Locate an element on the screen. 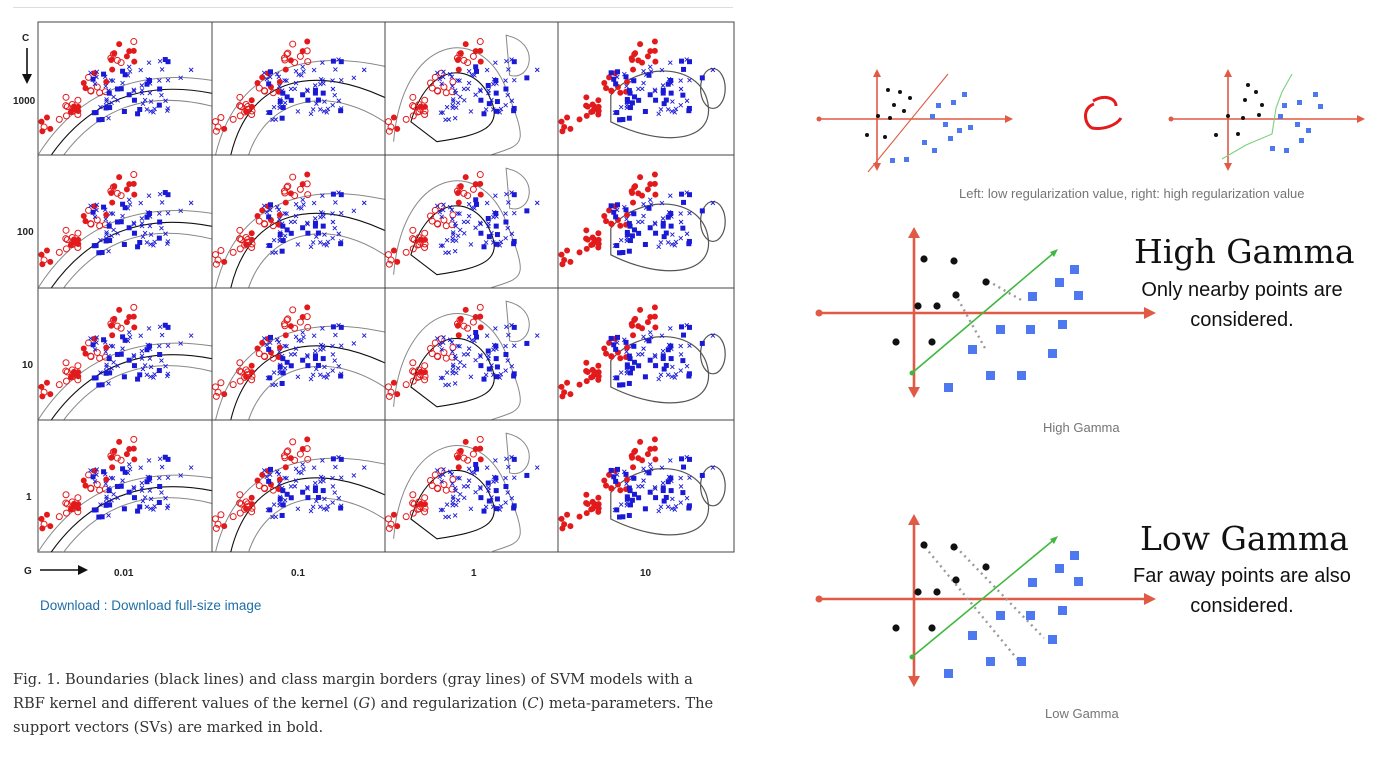 The height and width of the screenshot is (775, 1381). row-label-10: 10 is located at coordinates (28, 365).